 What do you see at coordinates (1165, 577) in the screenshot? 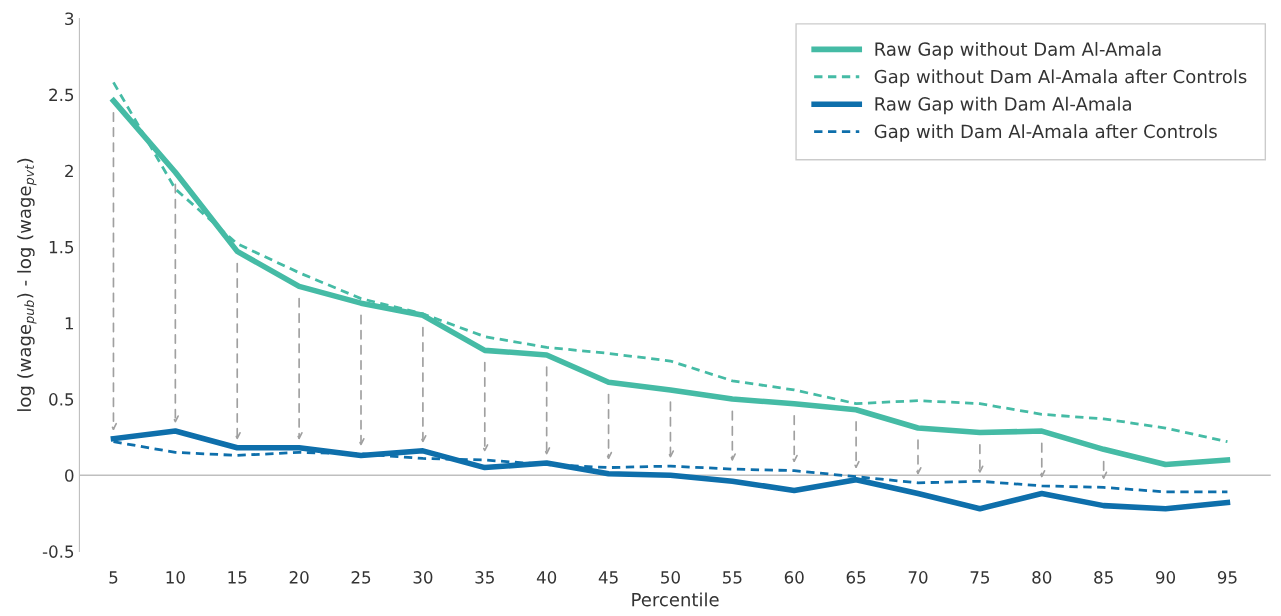
I see `x-tick-label: 90` at bounding box center [1165, 577].